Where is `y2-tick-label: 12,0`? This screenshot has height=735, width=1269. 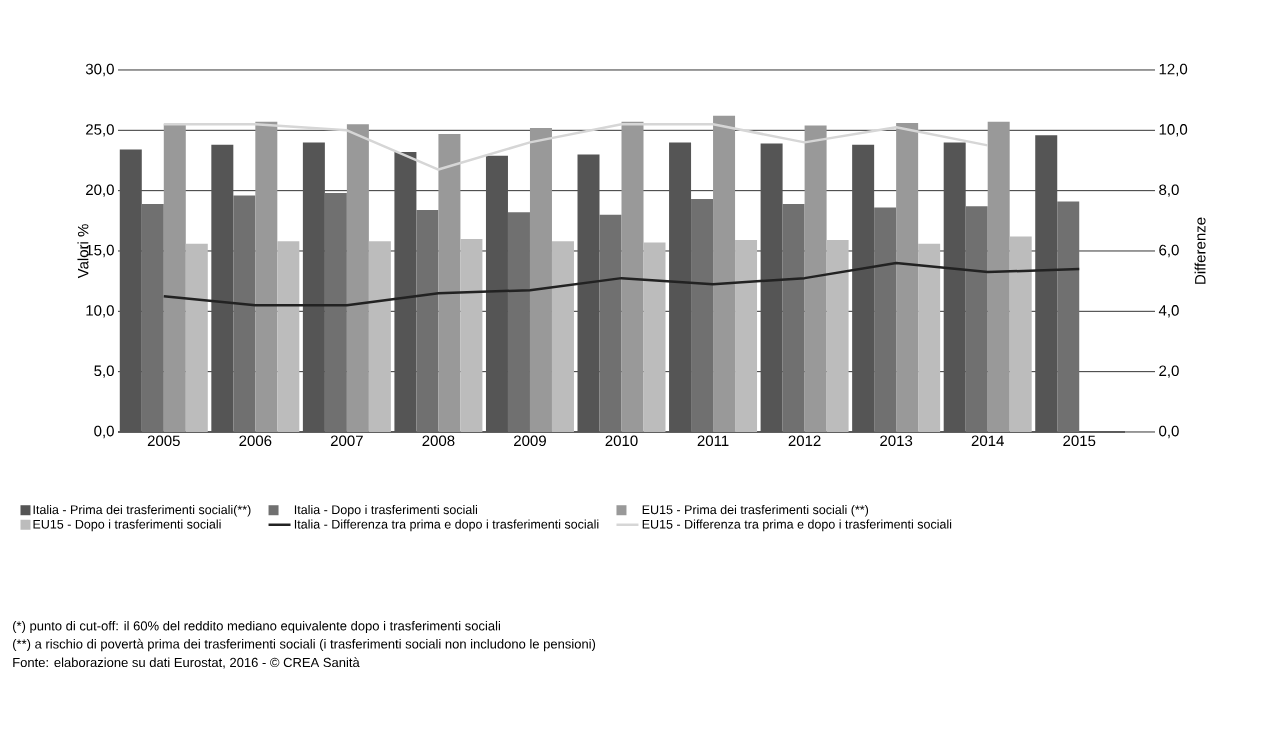 y2-tick-label: 12,0 is located at coordinates (1173, 70).